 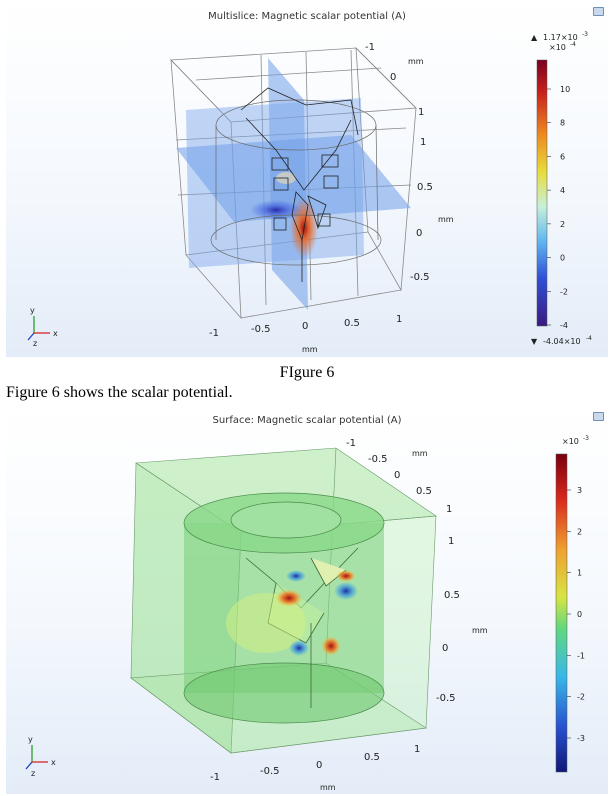 What do you see at coordinates (589, 338) in the screenshot?
I see `min-exponent: -4` at bounding box center [589, 338].